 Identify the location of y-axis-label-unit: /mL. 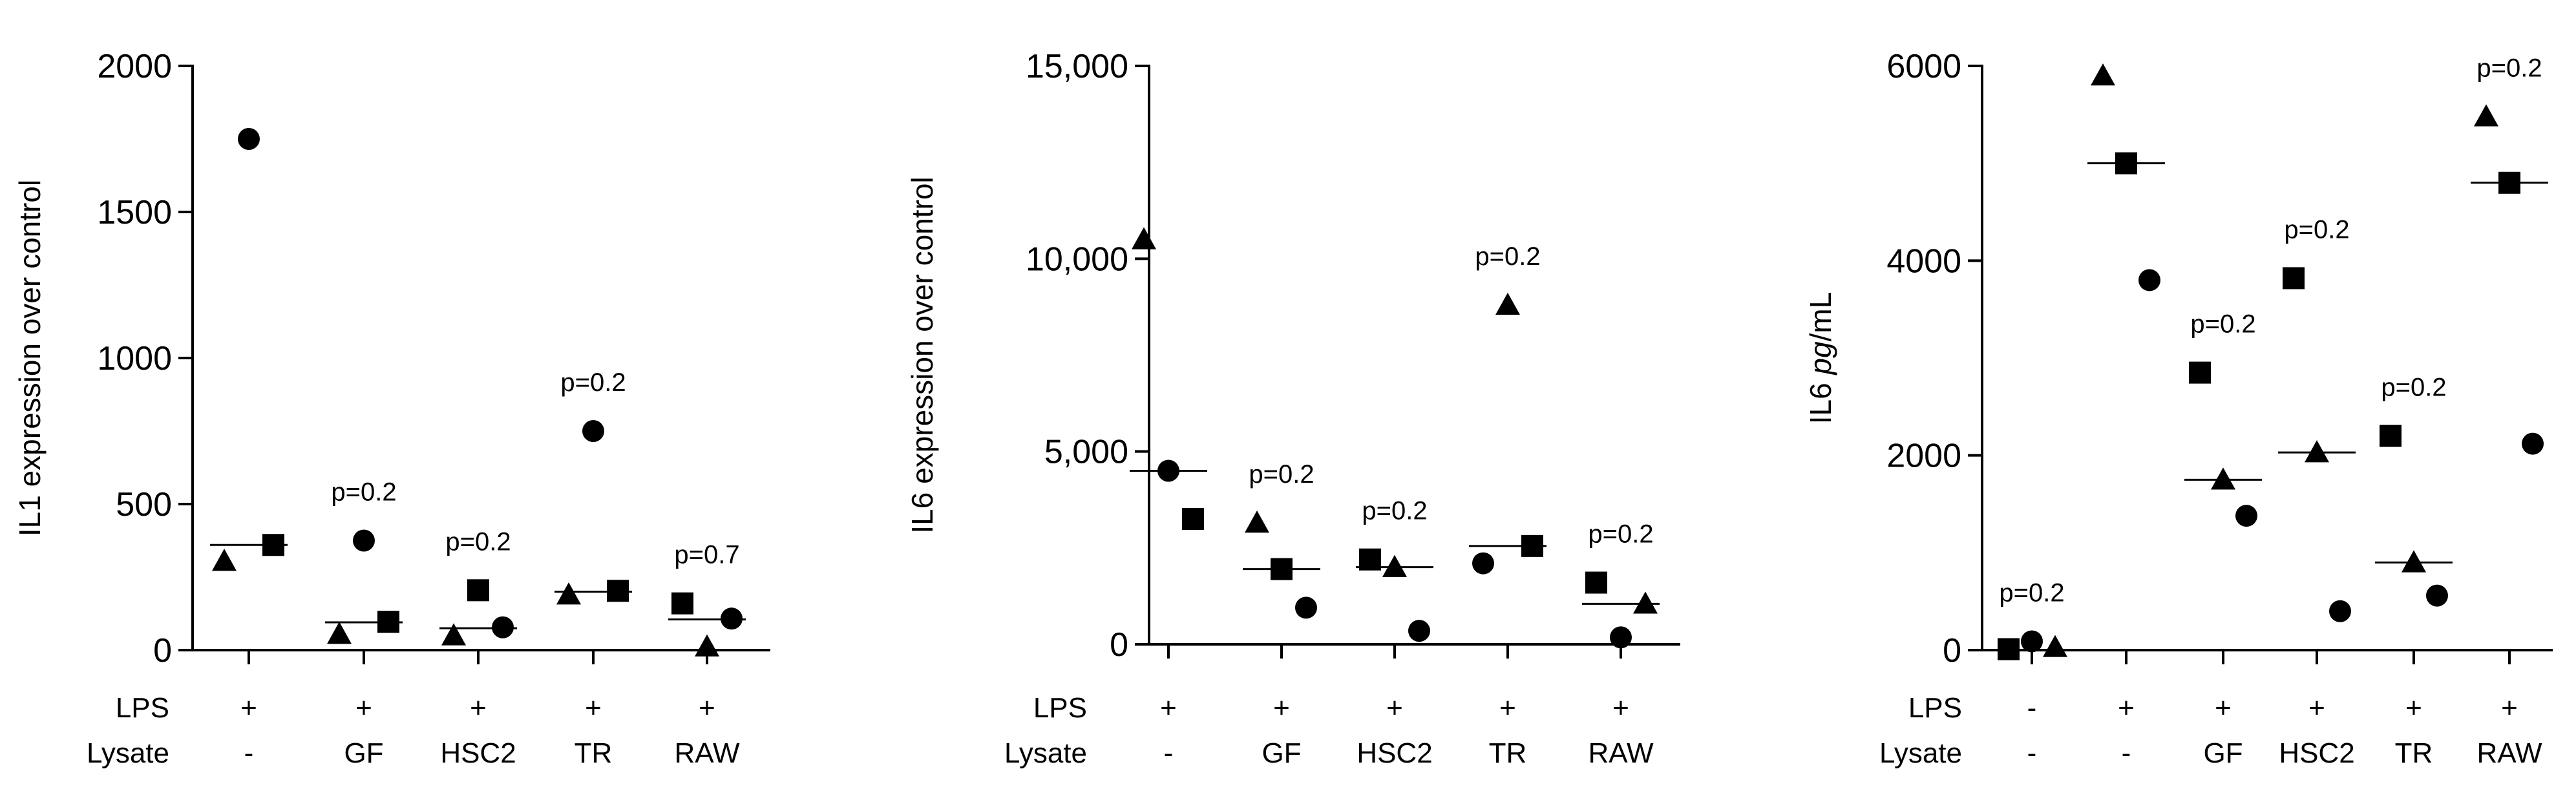
(1820, 317).